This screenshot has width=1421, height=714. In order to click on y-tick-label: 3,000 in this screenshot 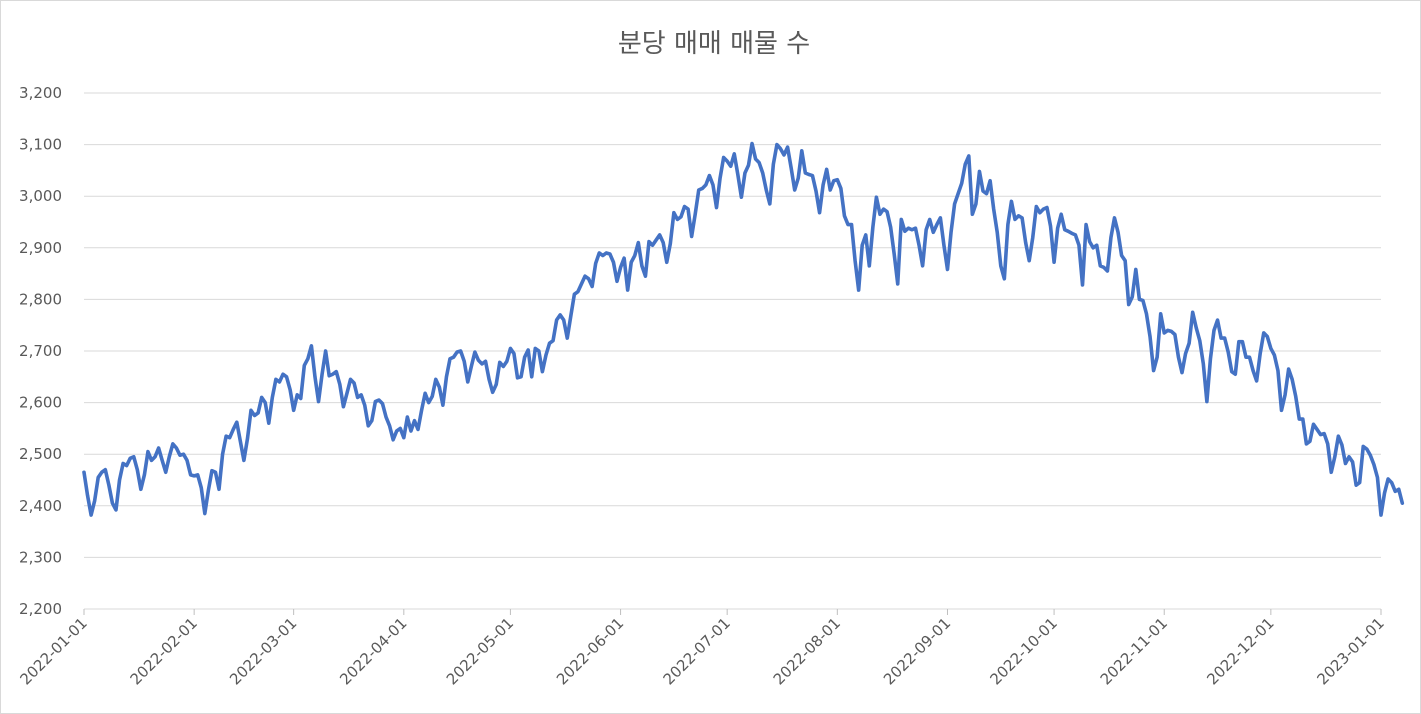, I will do `click(40, 196)`.